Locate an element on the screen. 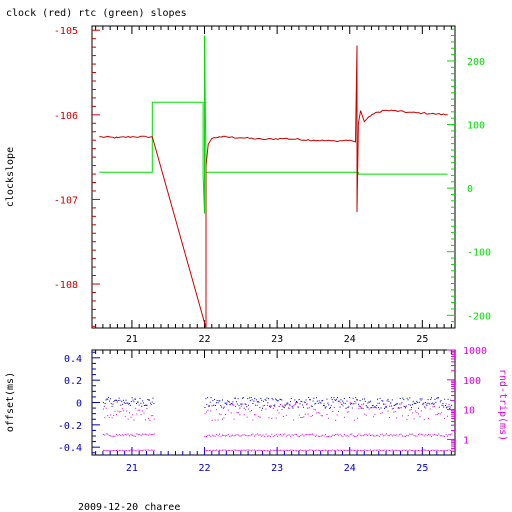  top-y2-tick-label: 100 is located at coordinates (476, 126).